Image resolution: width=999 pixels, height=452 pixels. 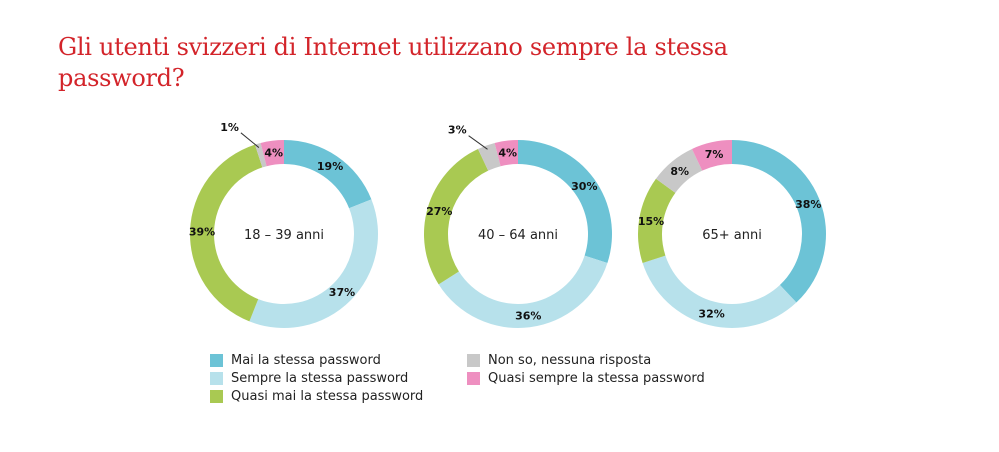 I want to click on data-label: 8%, so click(x=679, y=171).